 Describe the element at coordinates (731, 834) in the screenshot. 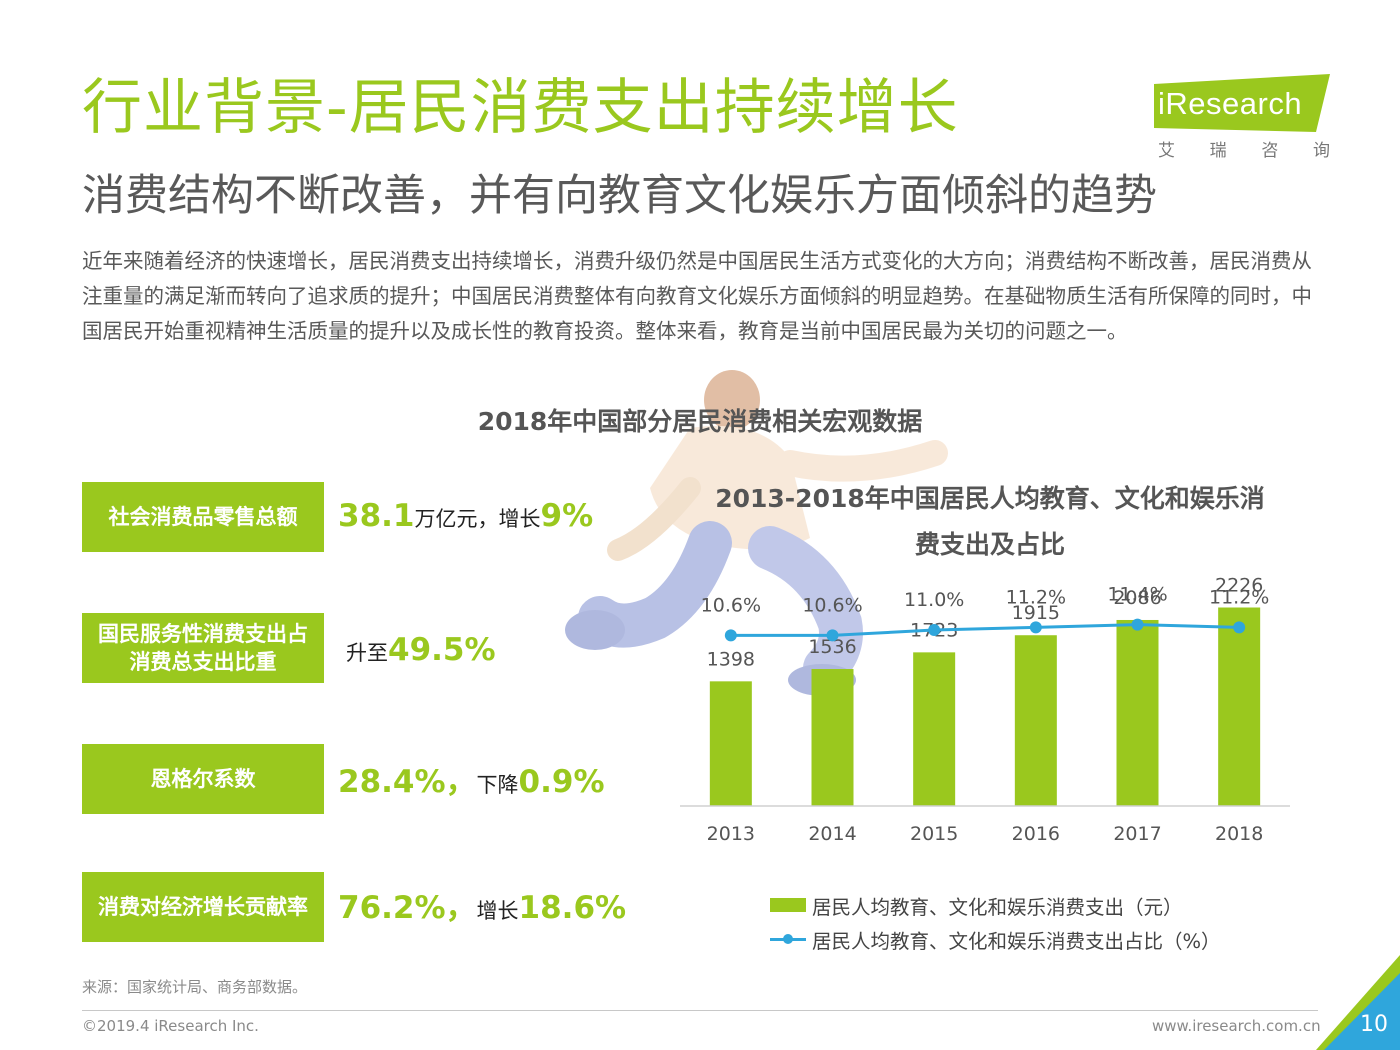

I see `x-tick-label: 2013` at that location.